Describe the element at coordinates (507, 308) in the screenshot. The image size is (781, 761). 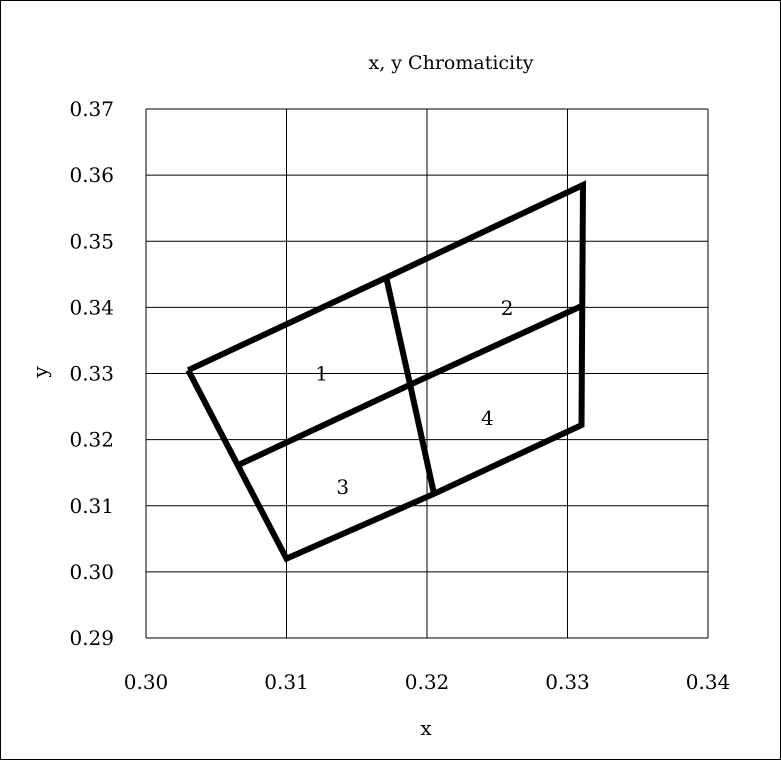
I see `region-label-2: 2` at that location.